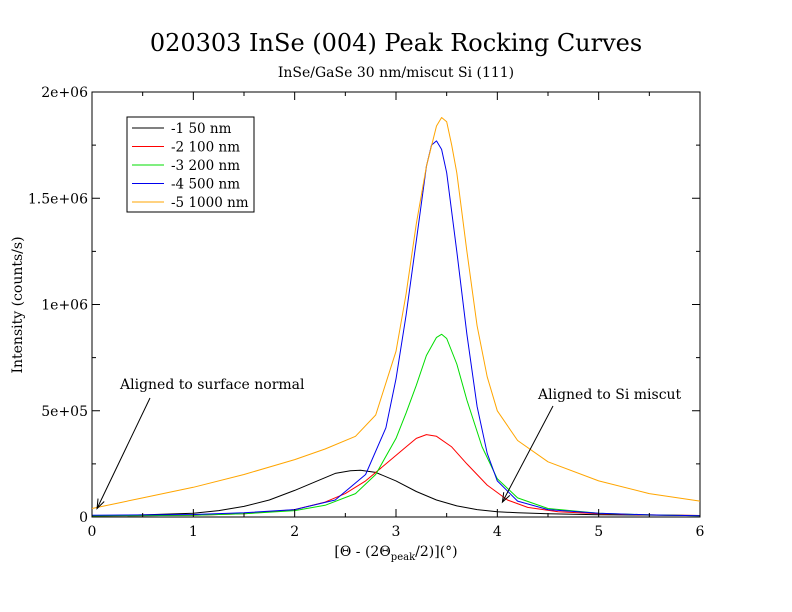 This screenshot has height=612, width=792. What do you see at coordinates (64, 412) in the screenshot?
I see `y-tick-label: 5e+05` at bounding box center [64, 412].